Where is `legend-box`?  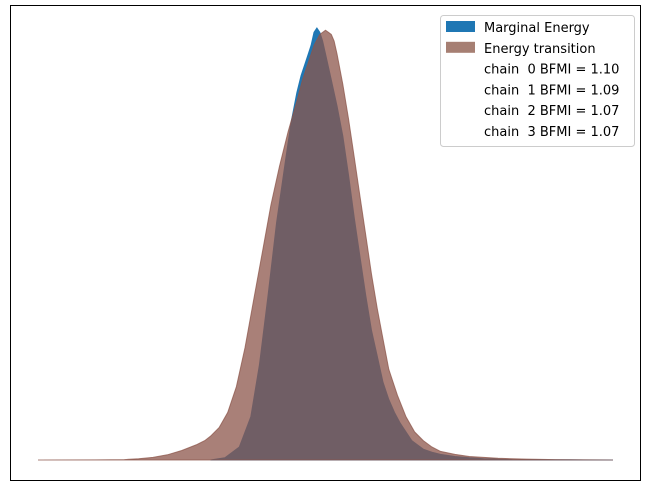
legend-box is located at coordinates (537, 81).